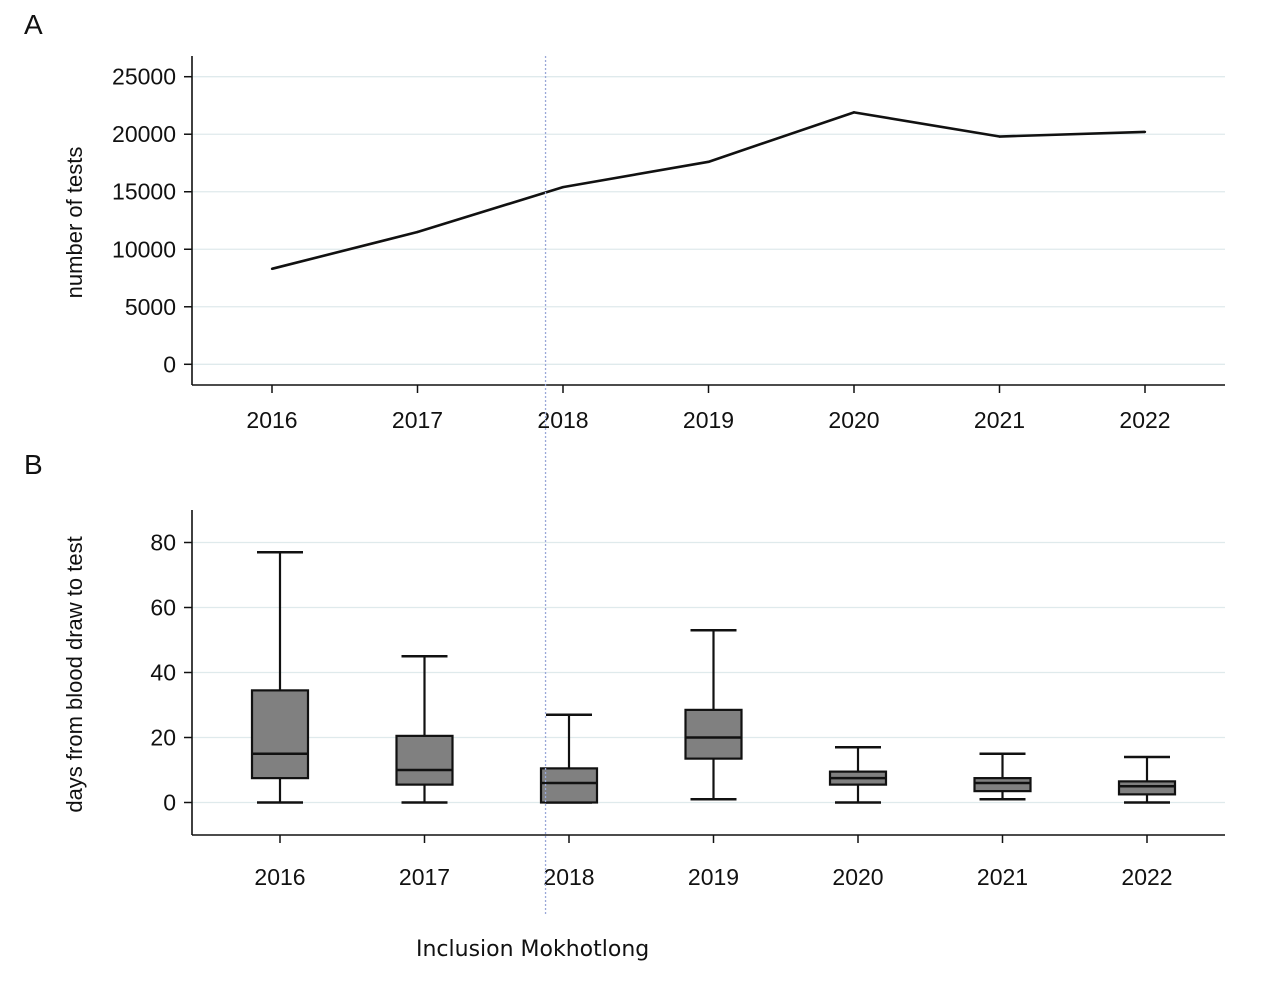  Describe the element at coordinates (144, 192) in the screenshot. I see `y-tick-label: 15000` at that location.